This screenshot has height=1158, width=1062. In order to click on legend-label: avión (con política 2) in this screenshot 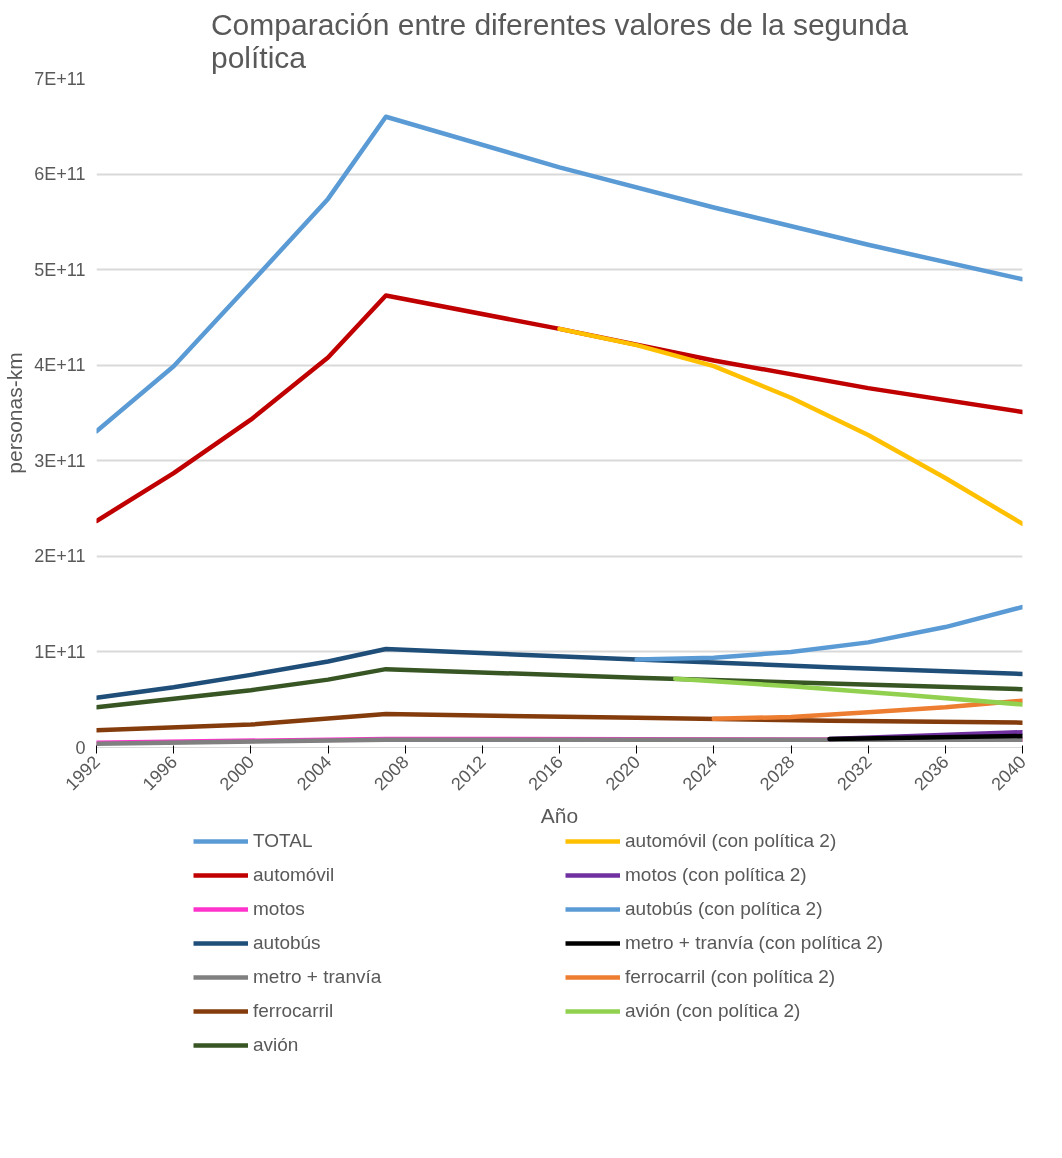, I will do `click(713, 1011)`.